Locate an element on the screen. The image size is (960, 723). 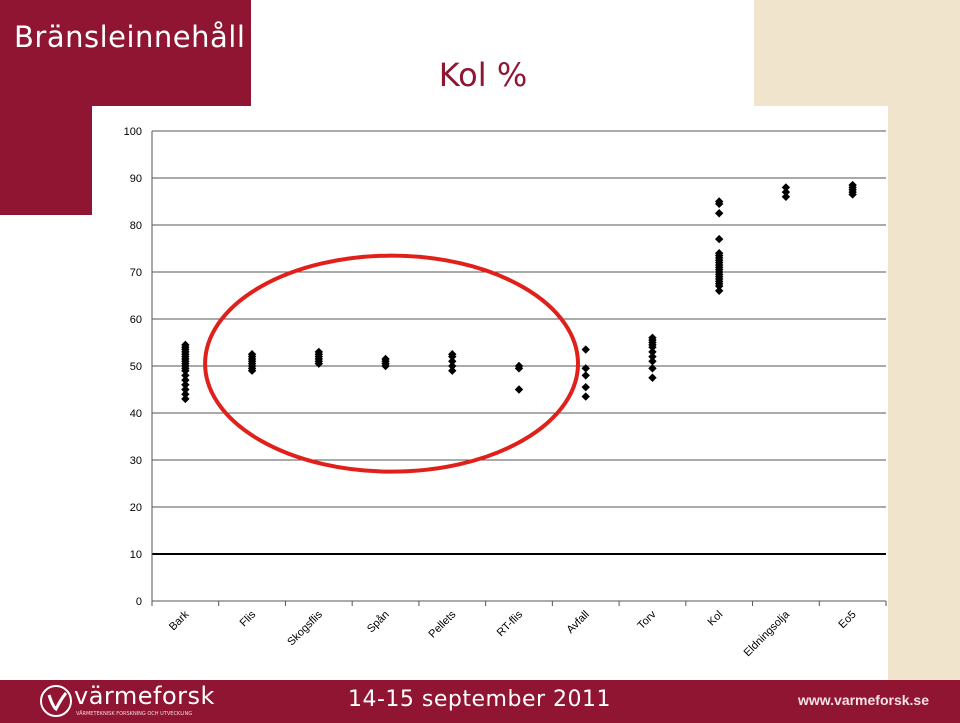
x-tick-label: RT-flis is located at coordinates (510, 623).